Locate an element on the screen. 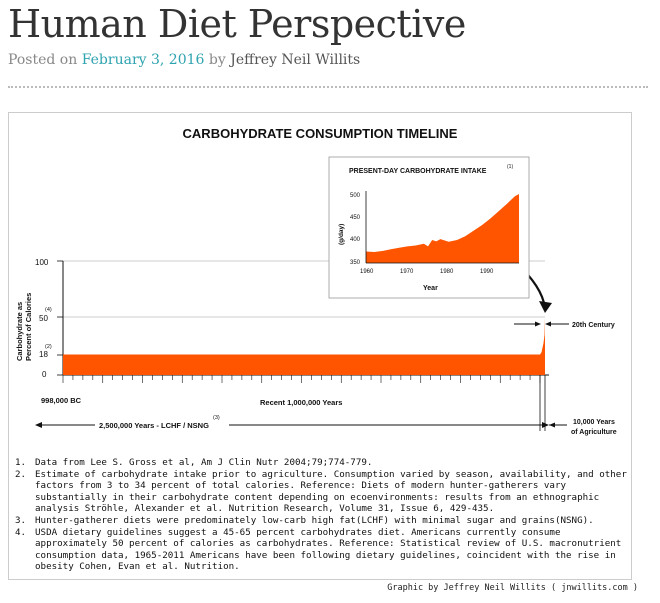  y-tick-marks is located at coordinates (60, 318).